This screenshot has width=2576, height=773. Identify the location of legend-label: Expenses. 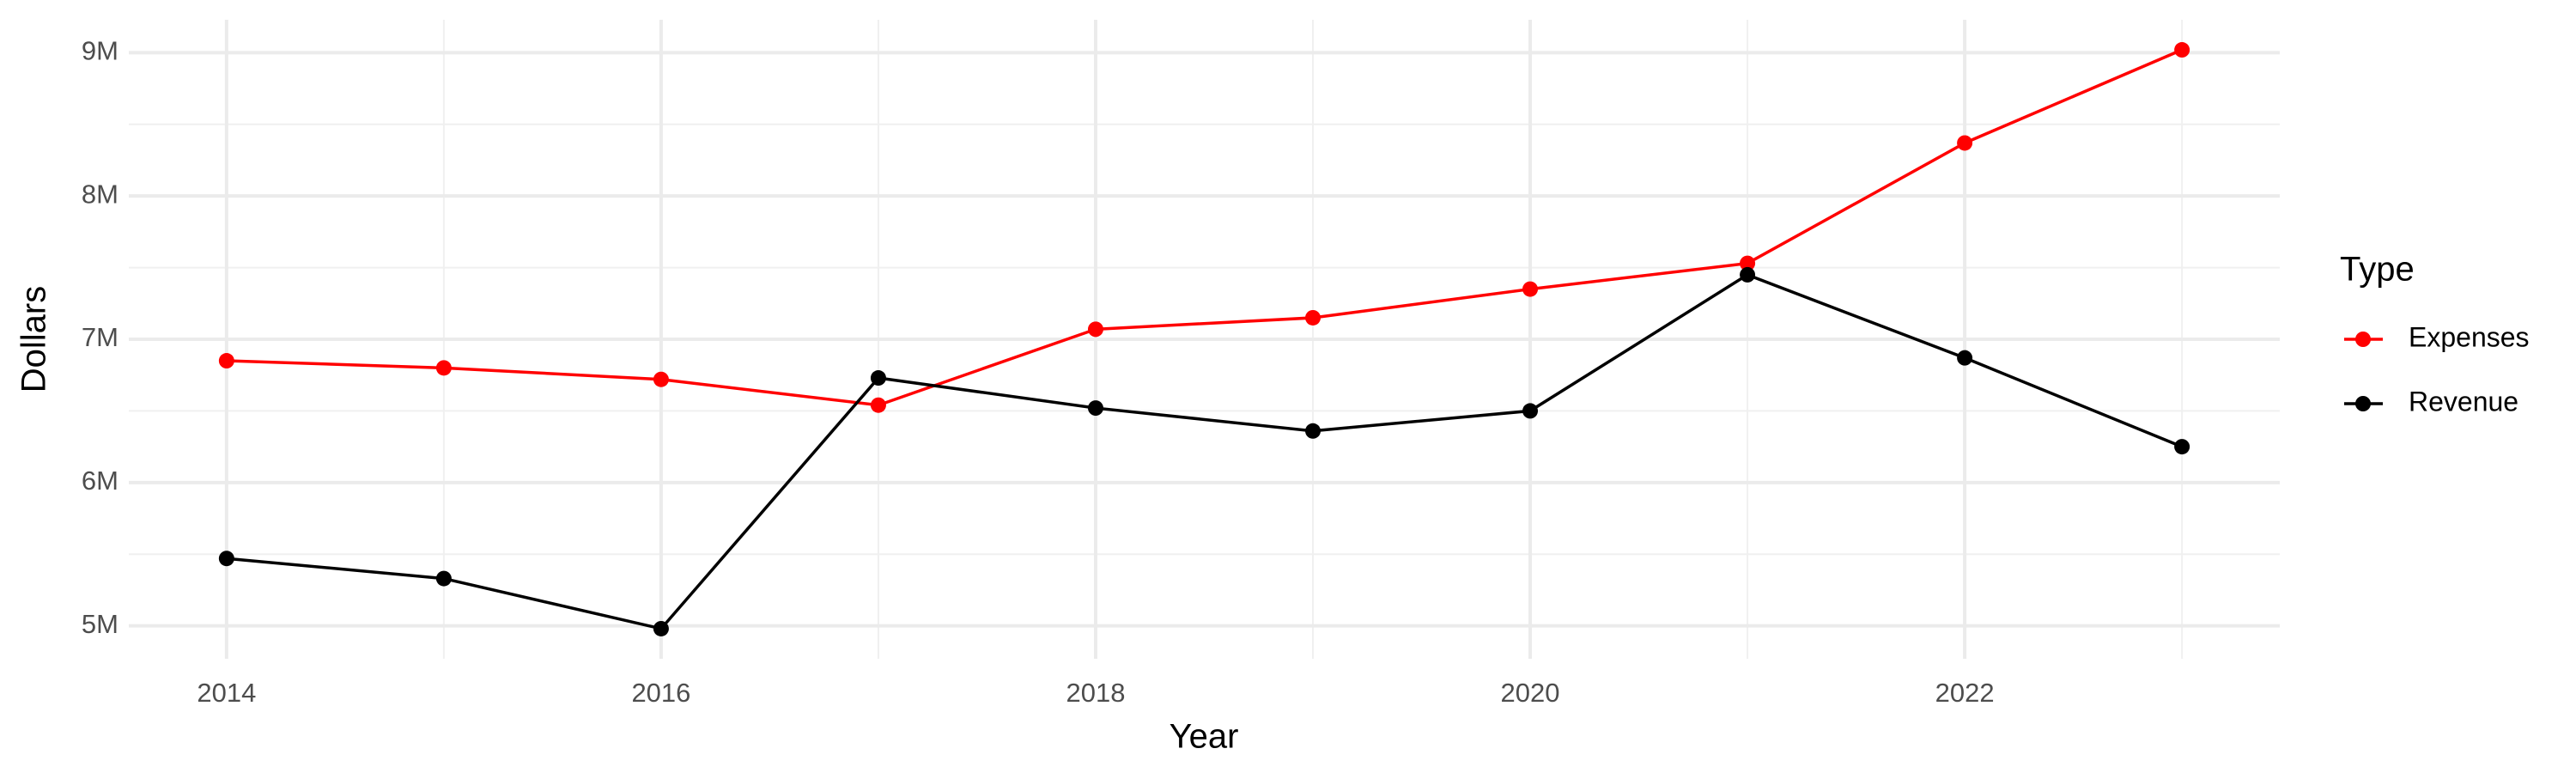
(2470, 336).